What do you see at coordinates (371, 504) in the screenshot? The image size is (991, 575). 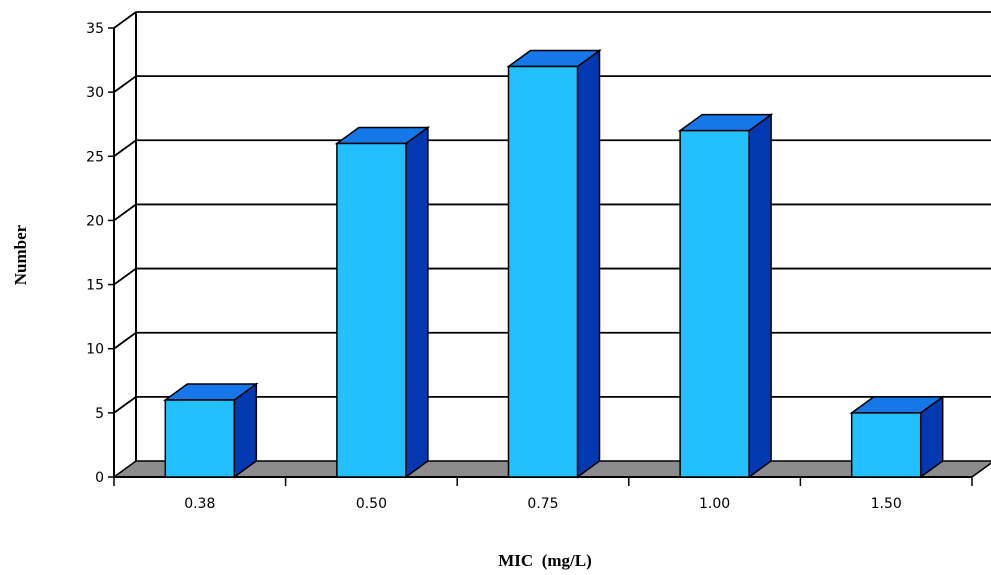 I see `x-tick-label: 0.50` at bounding box center [371, 504].